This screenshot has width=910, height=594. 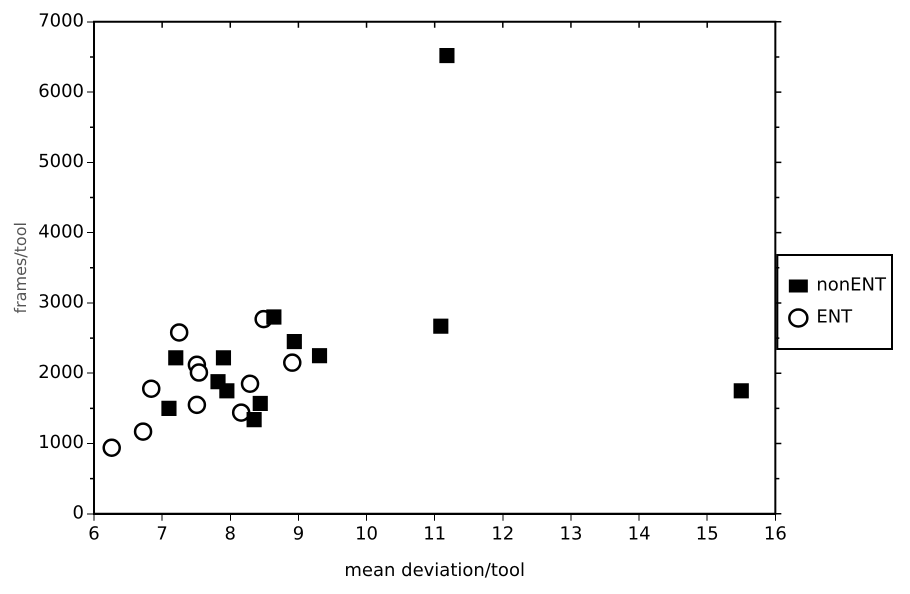 What do you see at coordinates (78, 513) in the screenshot?
I see `y-tick-label: 0` at bounding box center [78, 513].